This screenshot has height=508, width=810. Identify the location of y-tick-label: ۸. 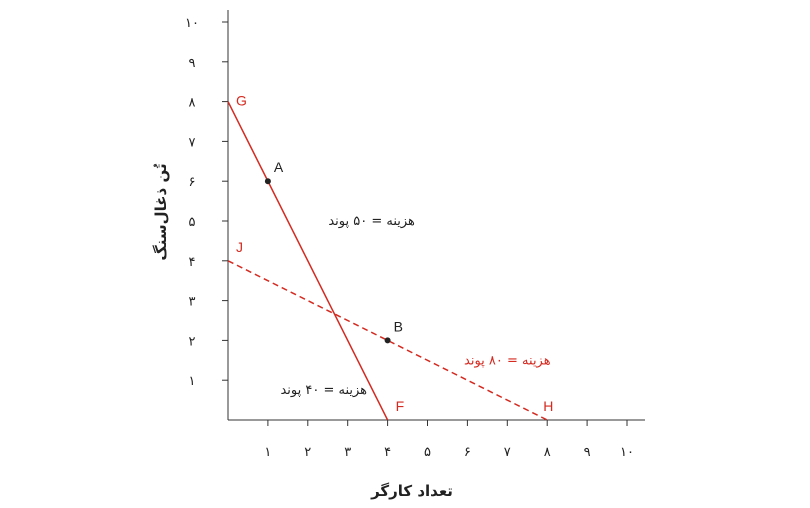
(192, 103).